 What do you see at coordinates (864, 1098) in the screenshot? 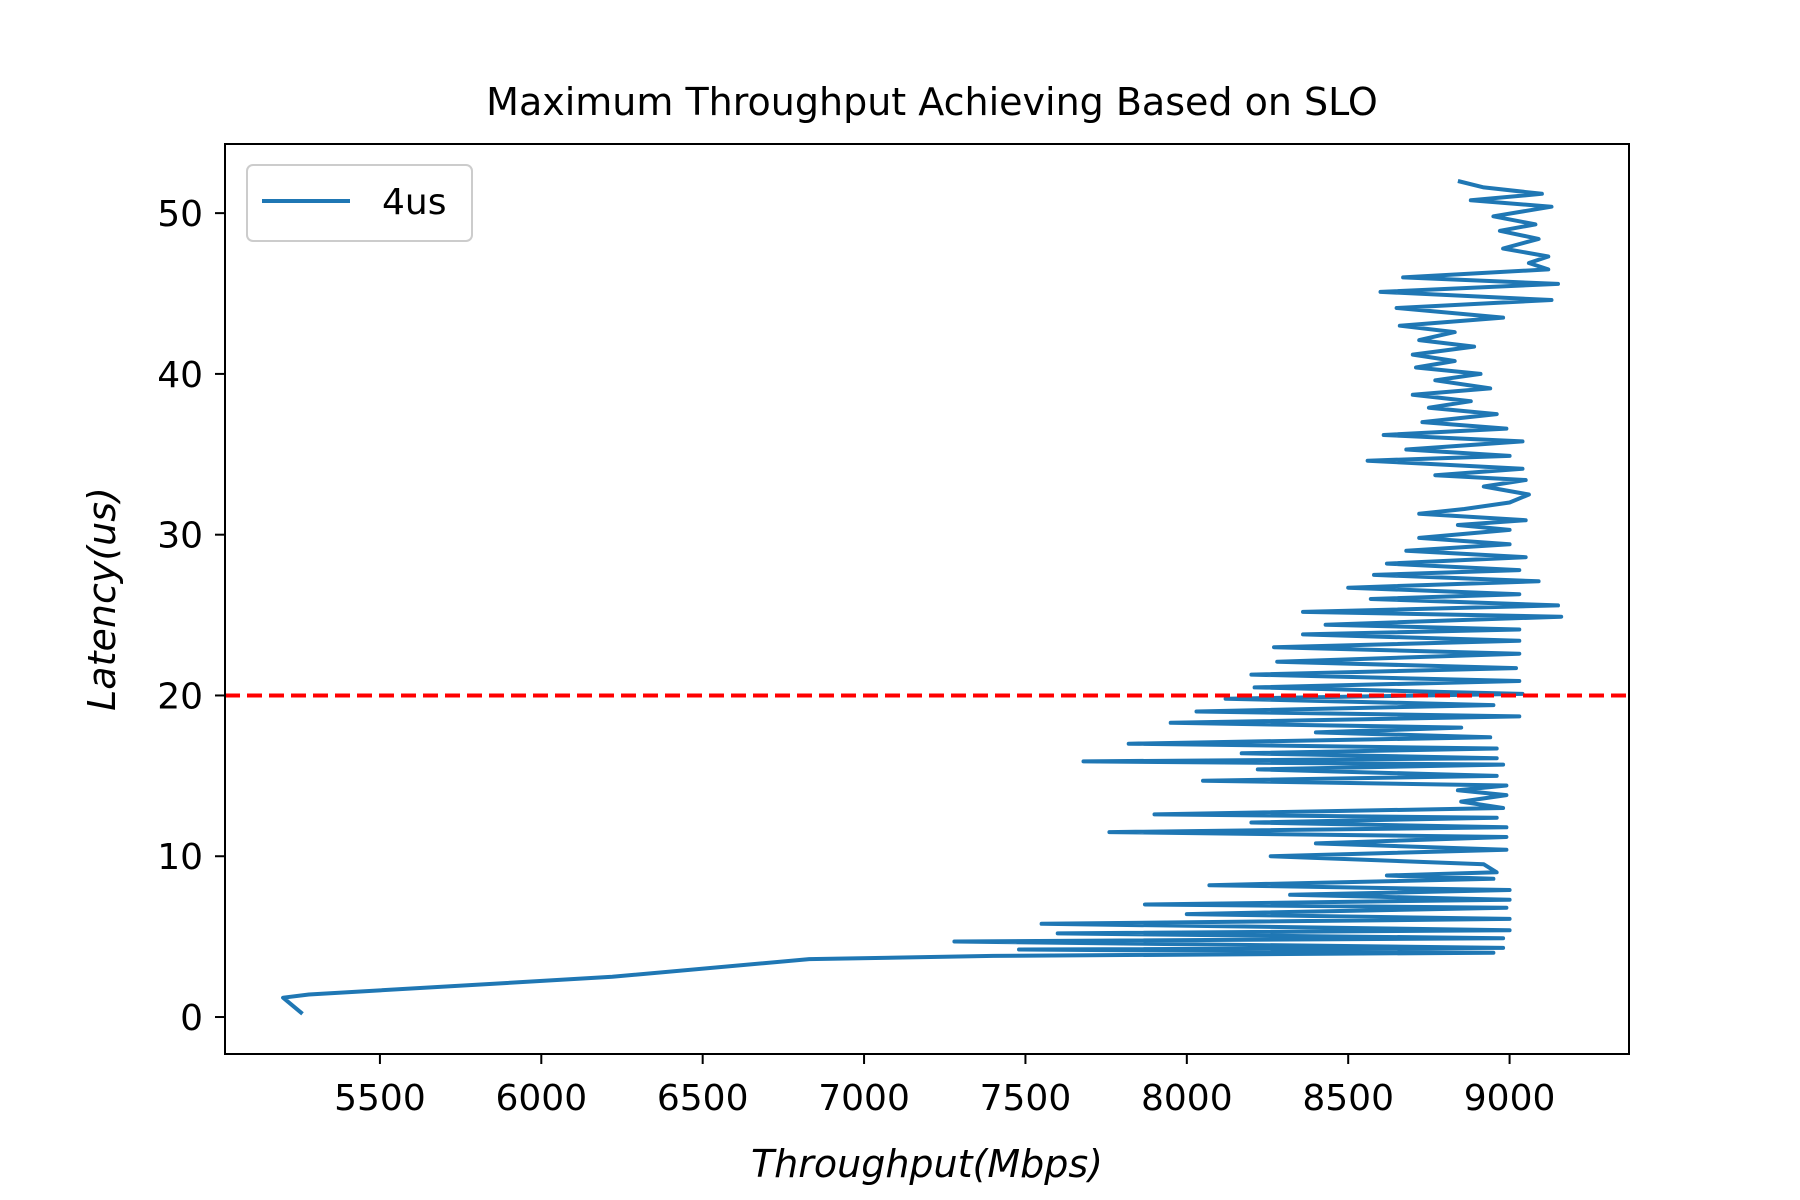
I see `x-tick-label: 7000` at bounding box center [864, 1098].